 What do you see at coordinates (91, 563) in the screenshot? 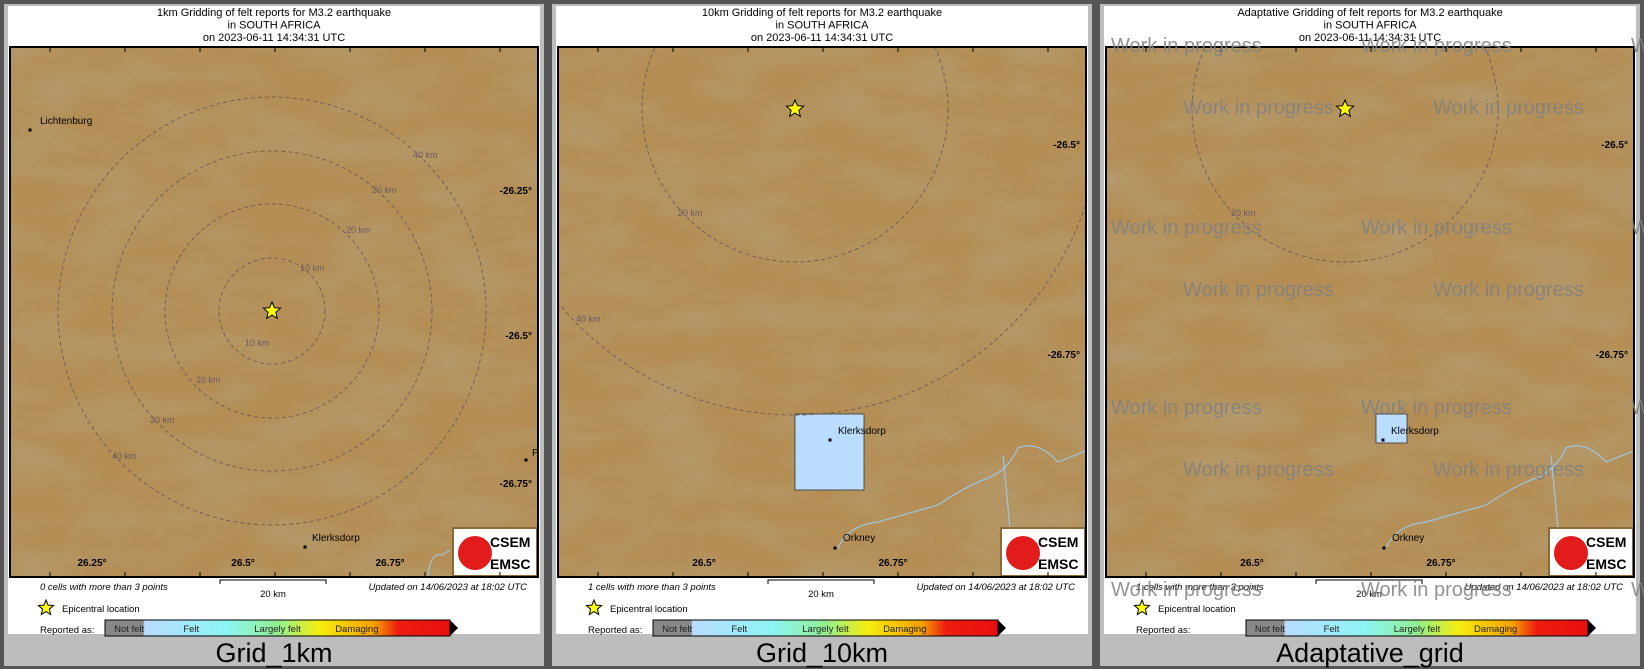
I see `longitude-tick-label: 26.25°` at bounding box center [91, 563].